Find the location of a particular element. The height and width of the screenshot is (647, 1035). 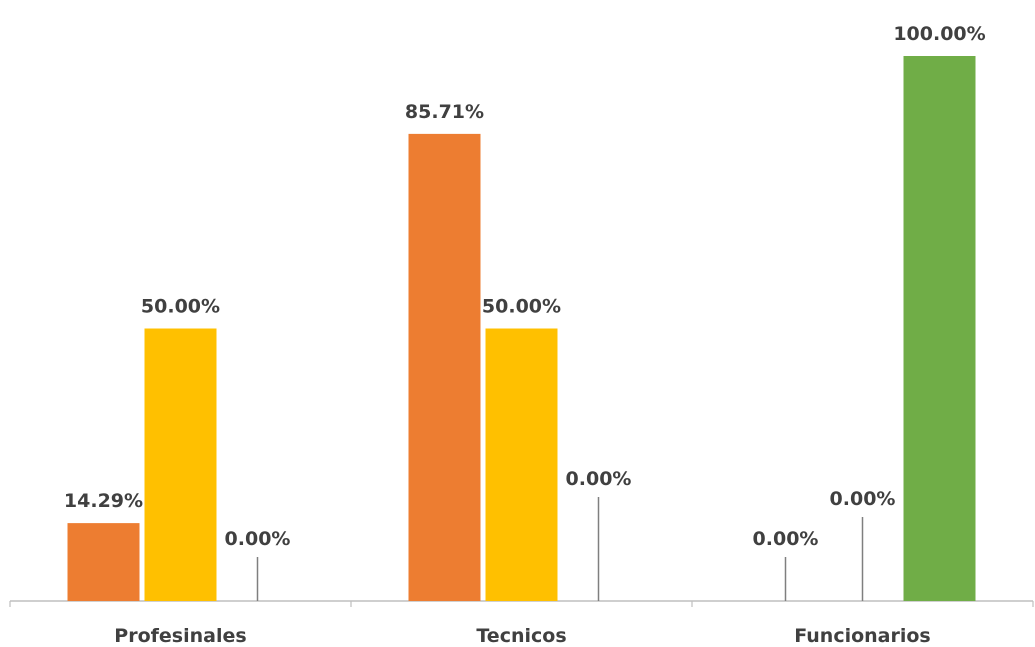

category-label-profesinales: Profesinales is located at coordinates (180, 636).